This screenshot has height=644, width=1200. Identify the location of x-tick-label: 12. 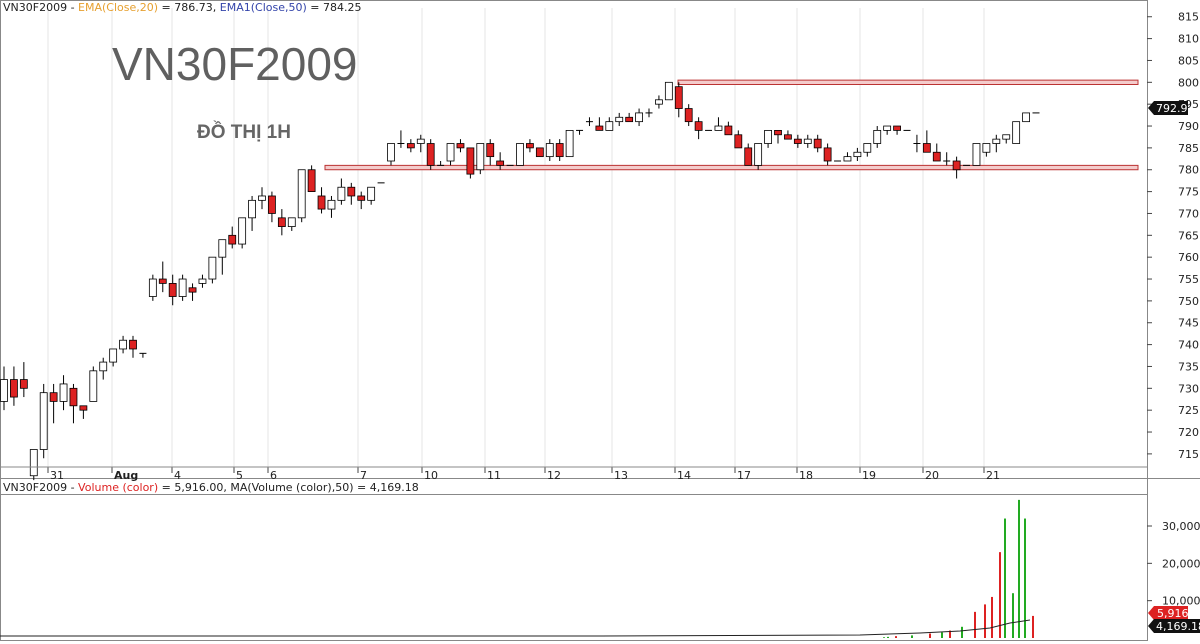
(554, 475).